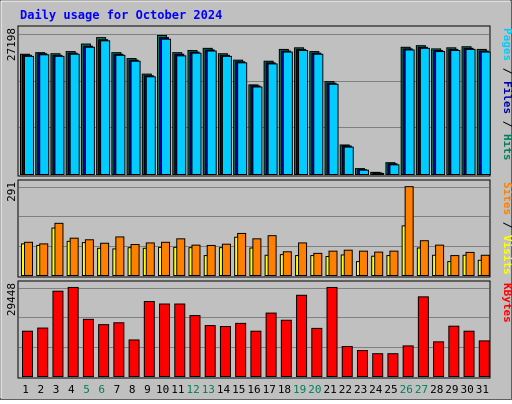  What do you see at coordinates (11, 44) in the screenshot?
I see `y-max-label: 27198` at bounding box center [11, 44].